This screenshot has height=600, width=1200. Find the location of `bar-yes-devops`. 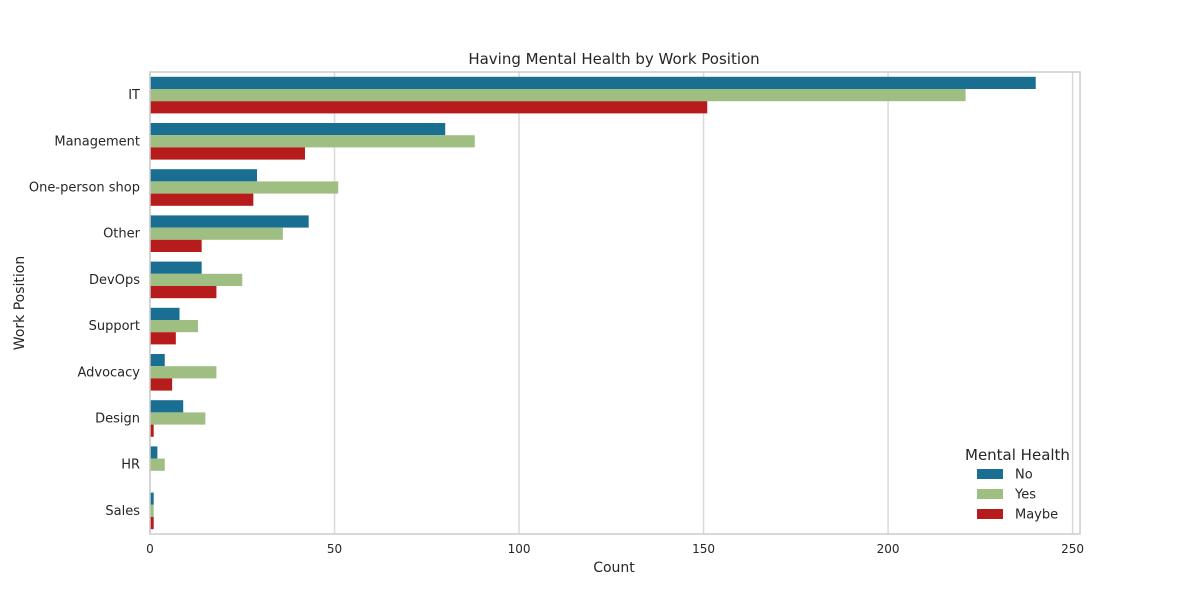

bar-yes-devops is located at coordinates (196, 279).